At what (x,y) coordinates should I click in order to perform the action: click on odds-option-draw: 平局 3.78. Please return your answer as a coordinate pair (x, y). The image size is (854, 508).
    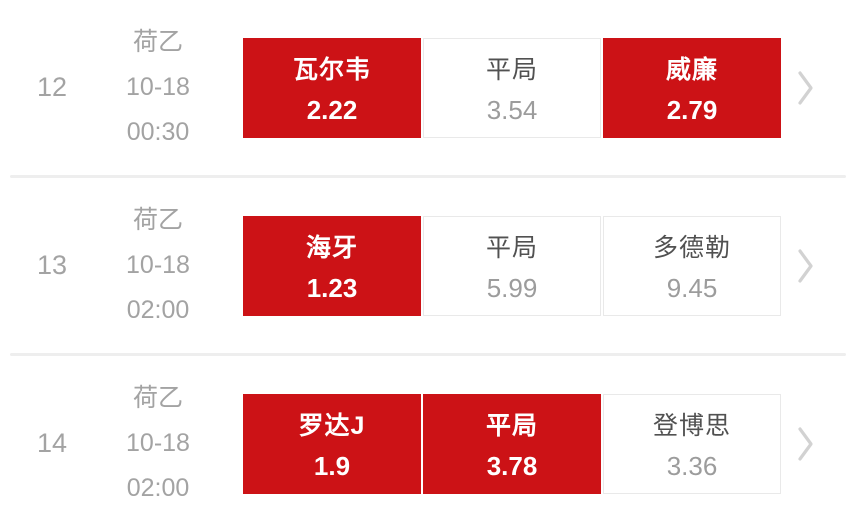
    Looking at the image, I should click on (512, 443).